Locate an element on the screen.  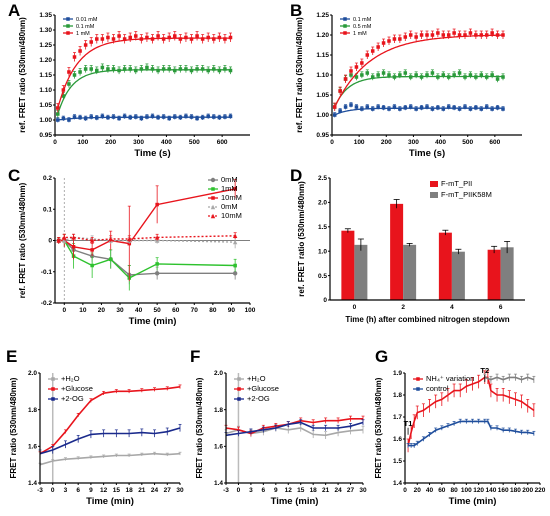
x-tick-label: 180 is located at coordinates (515, 490).